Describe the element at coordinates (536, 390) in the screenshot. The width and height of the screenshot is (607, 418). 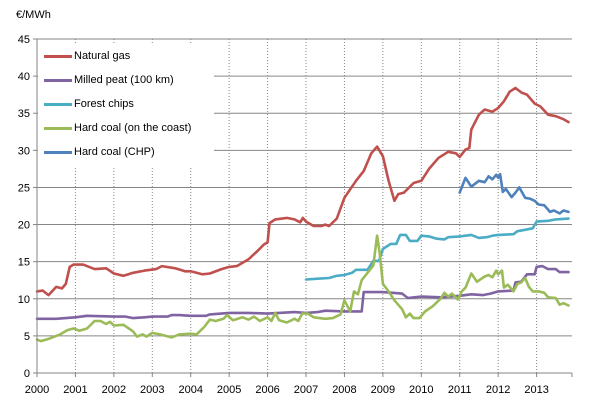
I see `x-tick-label: 2013` at that location.